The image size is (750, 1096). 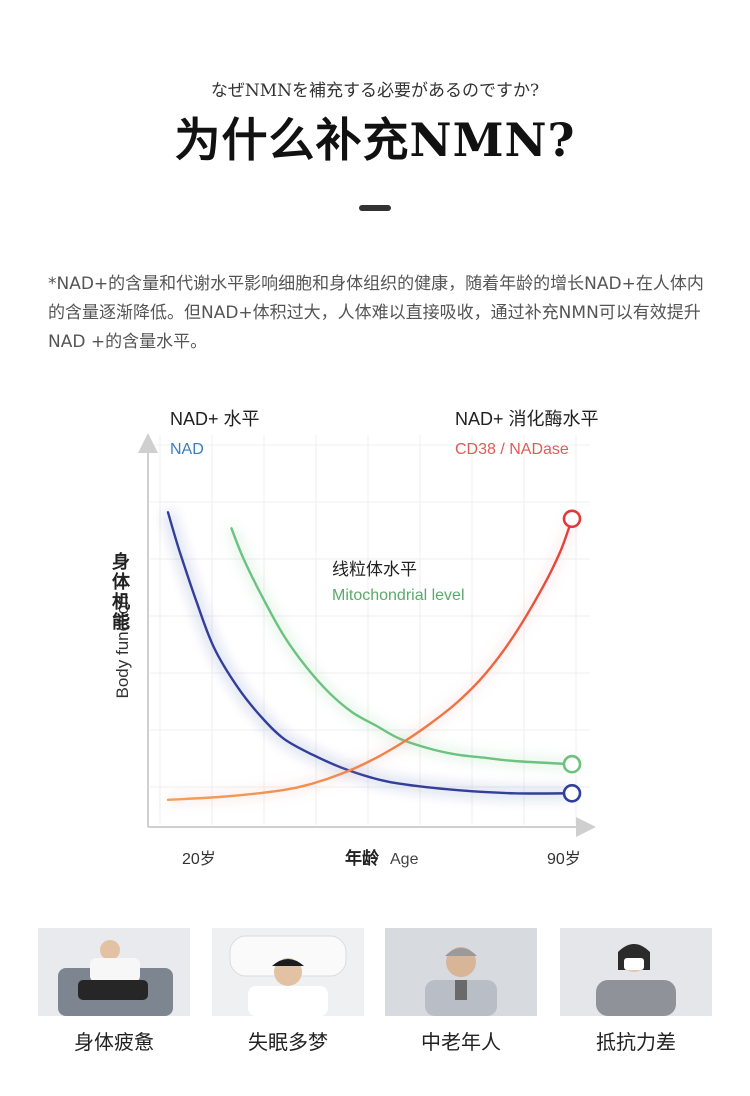 What do you see at coordinates (375, 208) in the screenshot?
I see `title-divider` at bounding box center [375, 208].